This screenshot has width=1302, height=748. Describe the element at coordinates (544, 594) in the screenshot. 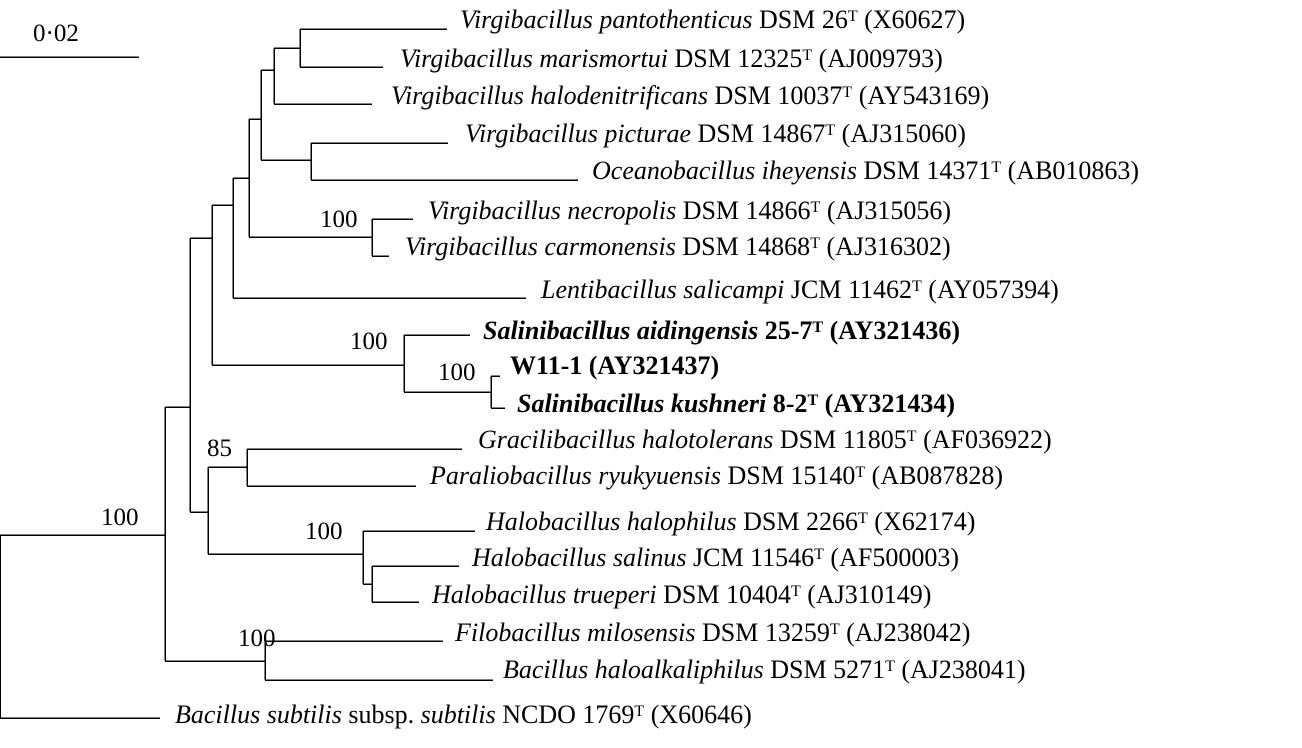

I see `species-name: Halobacillus trueperi` at that location.